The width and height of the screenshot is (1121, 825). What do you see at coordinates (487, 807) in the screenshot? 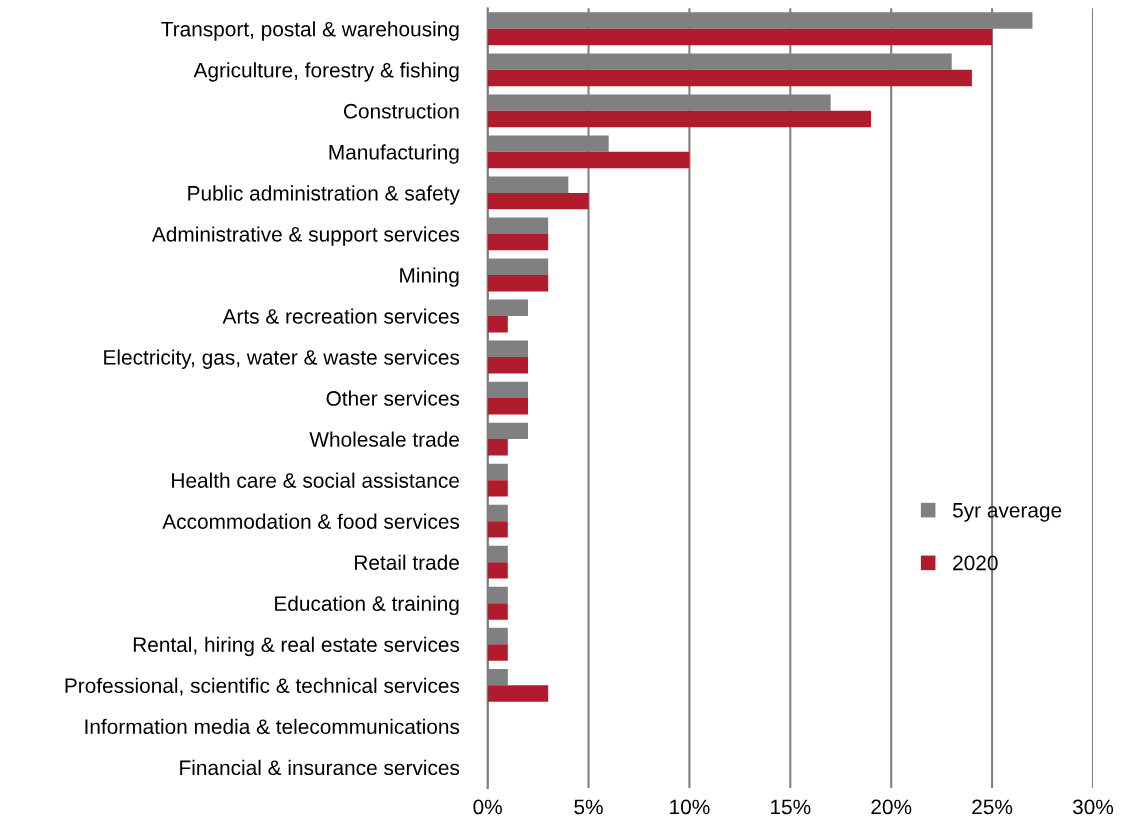
I see `x-tick-label: 0%` at bounding box center [487, 807].